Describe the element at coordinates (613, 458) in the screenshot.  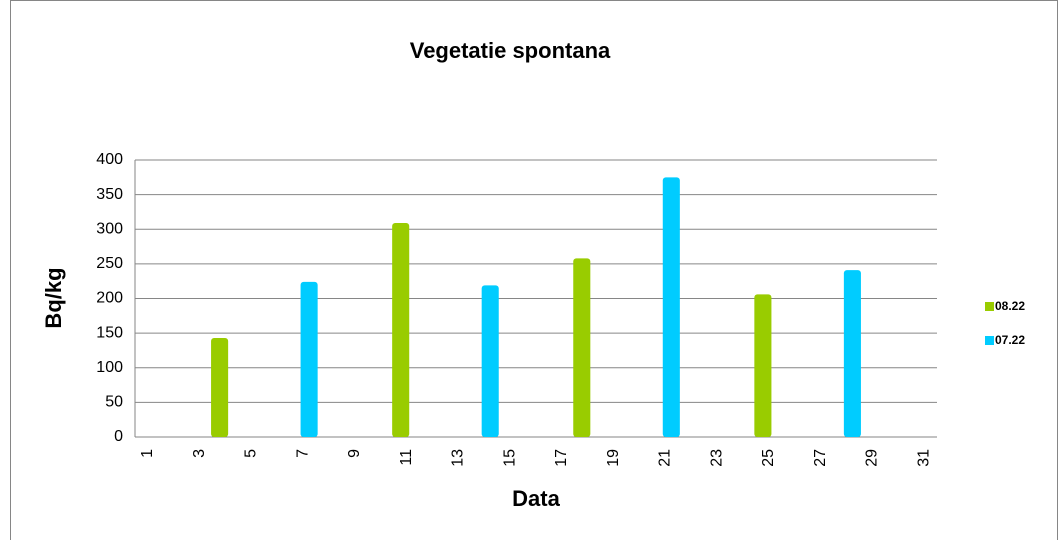
I see `x-tick-label: 19` at that location.